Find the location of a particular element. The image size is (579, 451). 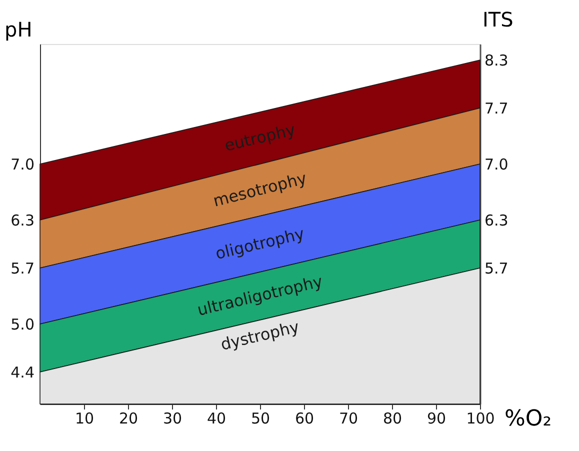

y2-tick-label: 7.0 is located at coordinates (496, 165).